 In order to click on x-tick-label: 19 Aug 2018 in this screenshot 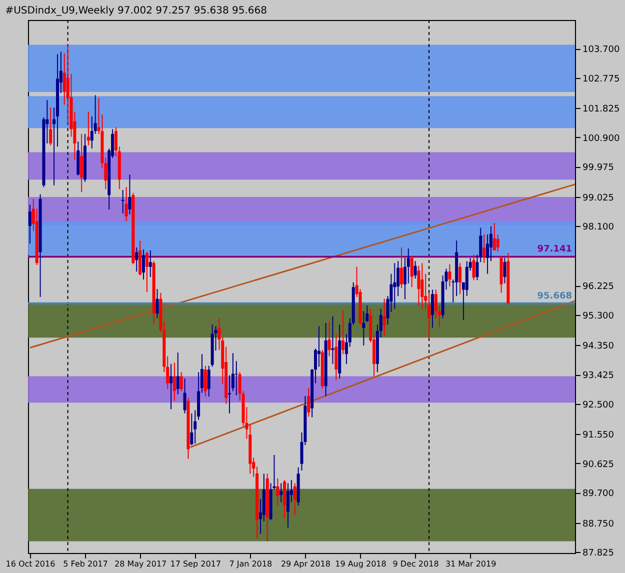, I will do `click(360, 564)`.